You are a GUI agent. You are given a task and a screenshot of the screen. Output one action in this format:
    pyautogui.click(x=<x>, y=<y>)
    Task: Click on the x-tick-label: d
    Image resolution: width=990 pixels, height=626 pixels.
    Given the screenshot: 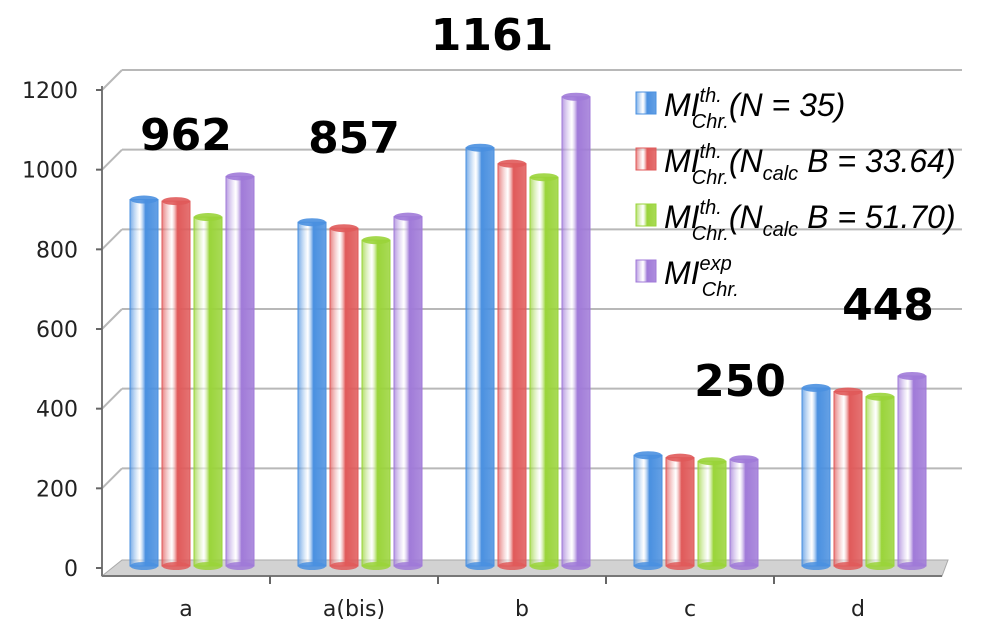 What is the action you would take?
    pyautogui.click(x=858, y=609)
    